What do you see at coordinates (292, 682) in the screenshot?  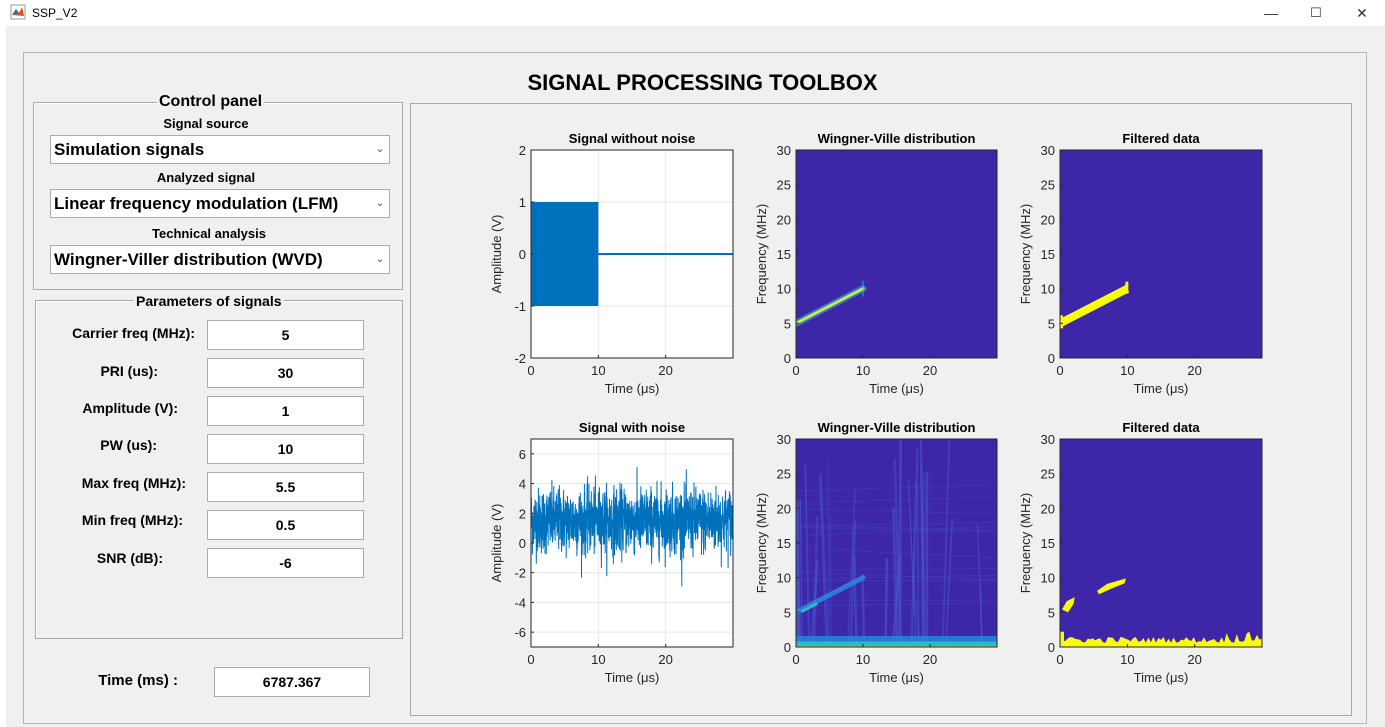 I see `time-output: 6787.367` at bounding box center [292, 682].